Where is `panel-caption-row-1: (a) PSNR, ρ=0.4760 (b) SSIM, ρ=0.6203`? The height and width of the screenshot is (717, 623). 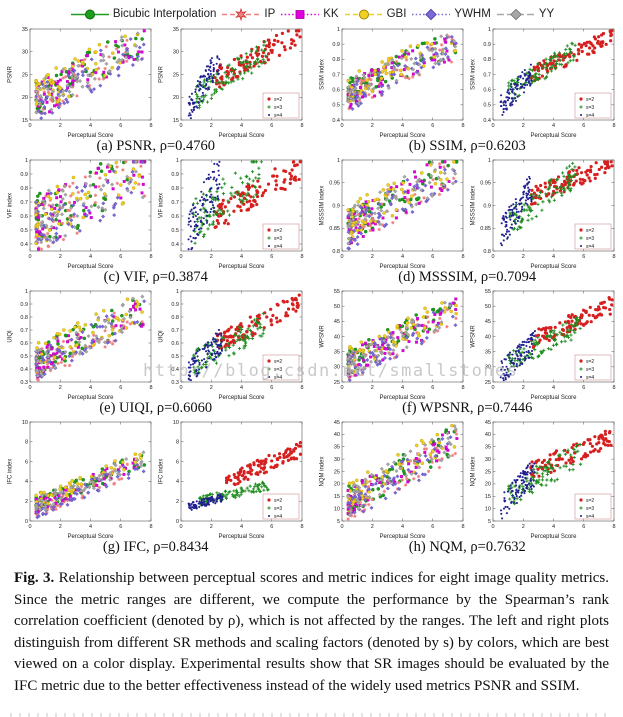
panel-caption-row-1: (a) PSNR, ρ=0.4760 (b) SSIM, ρ=0.6203 is located at coordinates (311, 146).